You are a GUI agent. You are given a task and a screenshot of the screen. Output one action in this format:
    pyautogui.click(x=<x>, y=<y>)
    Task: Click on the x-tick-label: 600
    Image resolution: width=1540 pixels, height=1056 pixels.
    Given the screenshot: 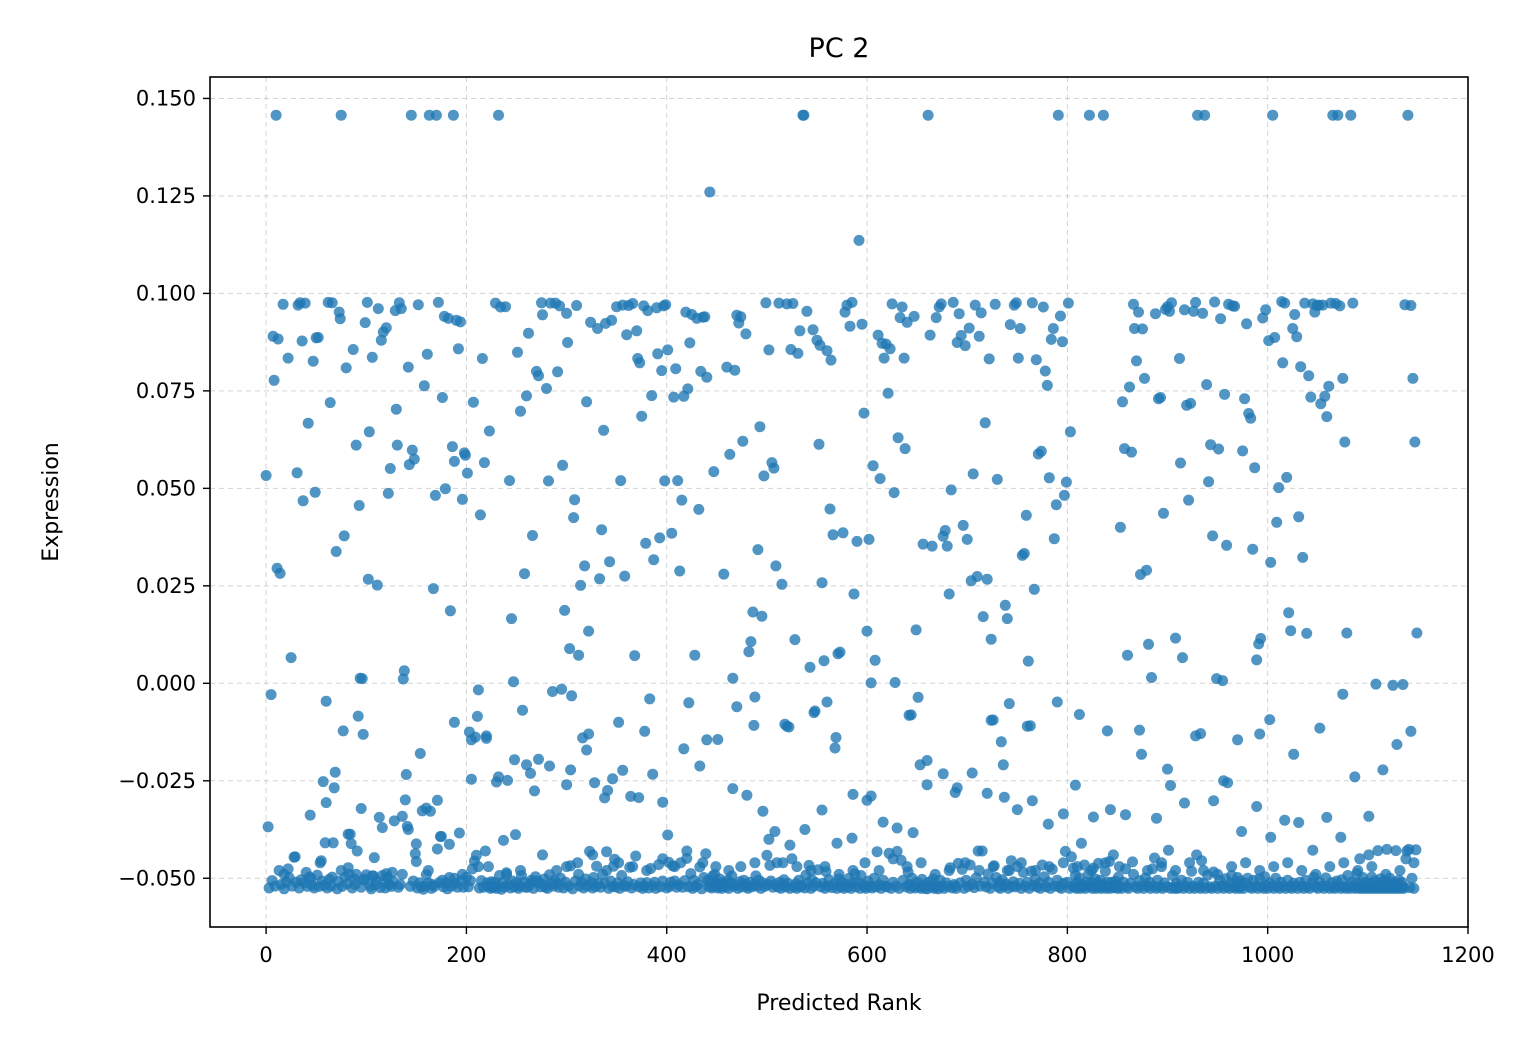 What is the action you would take?
    pyautogui.click(x=867, y=955)
    